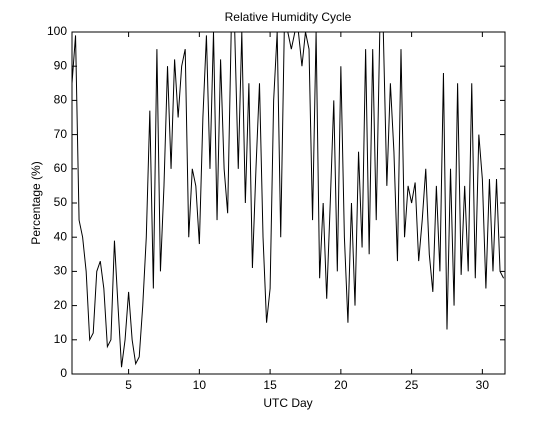 The width and height of the screenshot is (560, 425). What do you see at coordinates (288, 17) in the screenshot?
I see `chart-title: Relative Humidity Cycle` at bounding box center [288, 17].